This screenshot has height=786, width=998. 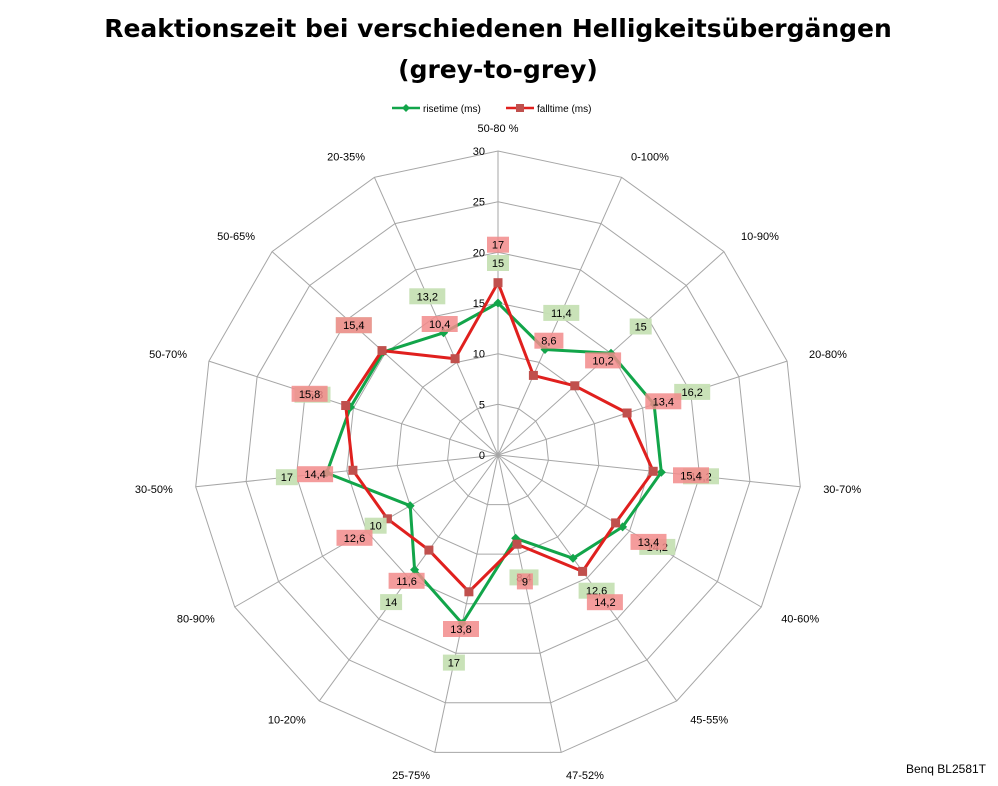 What do you see at coordinates (154, 490) in the screenshot?
I see `category-label: 30-50%` at bounding box center [154, 490].